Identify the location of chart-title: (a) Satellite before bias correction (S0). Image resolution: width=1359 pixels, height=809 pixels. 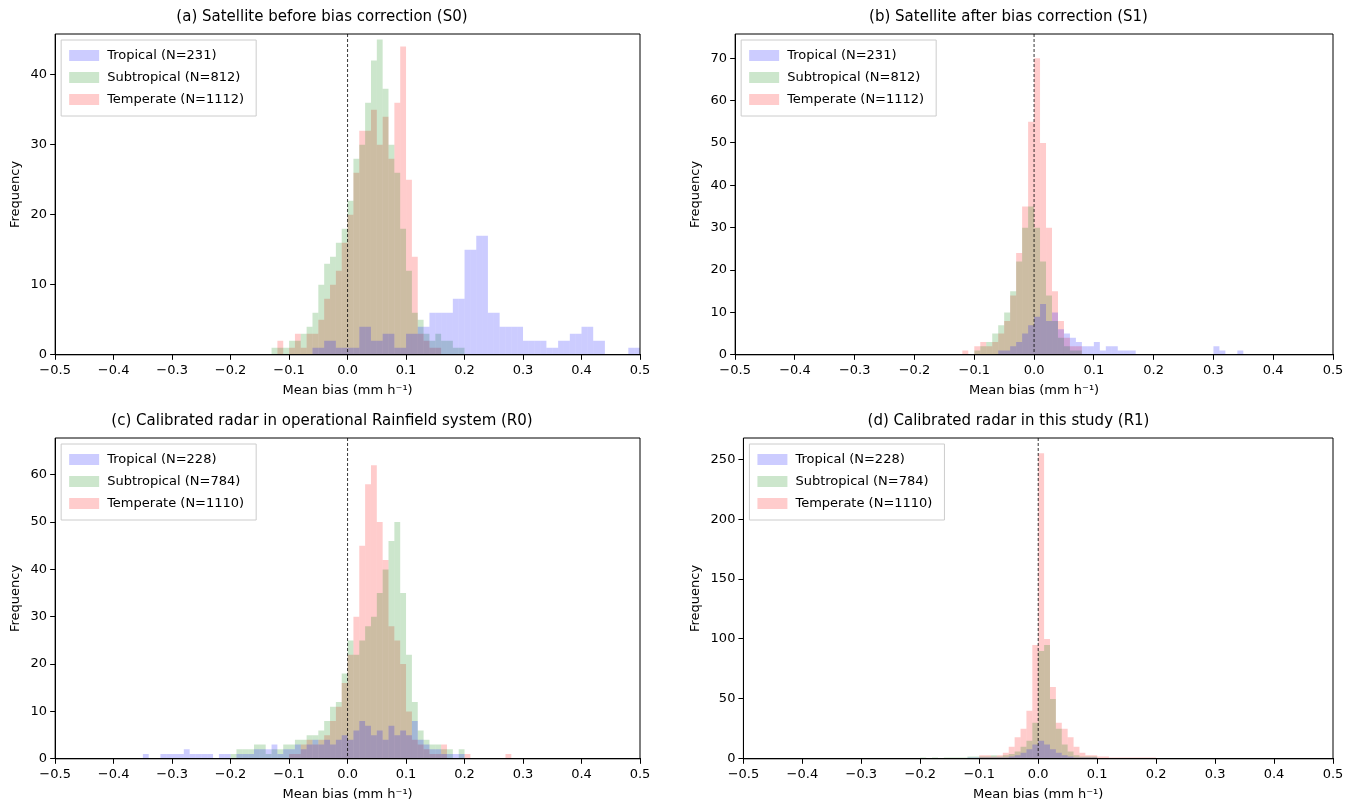
(322, 15).